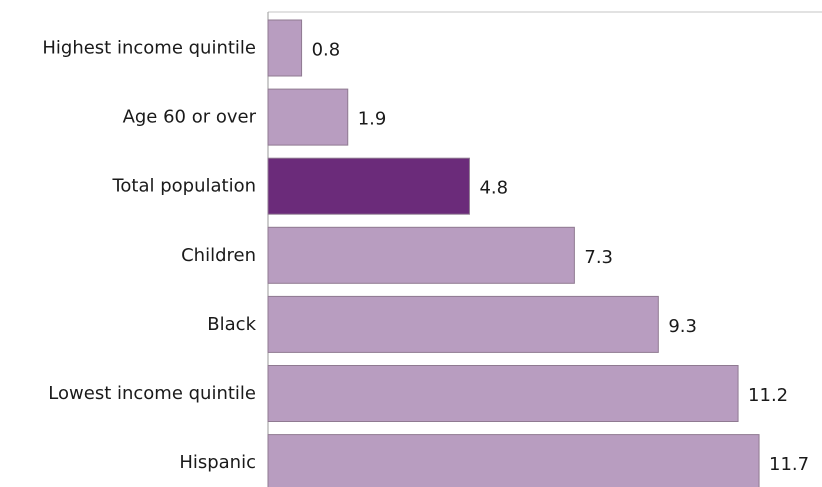  What do you see at coordinates (217, 462) in the screenshot?
I see `category-label-hispanic: Hispanic` at bounding box center [217, 462].